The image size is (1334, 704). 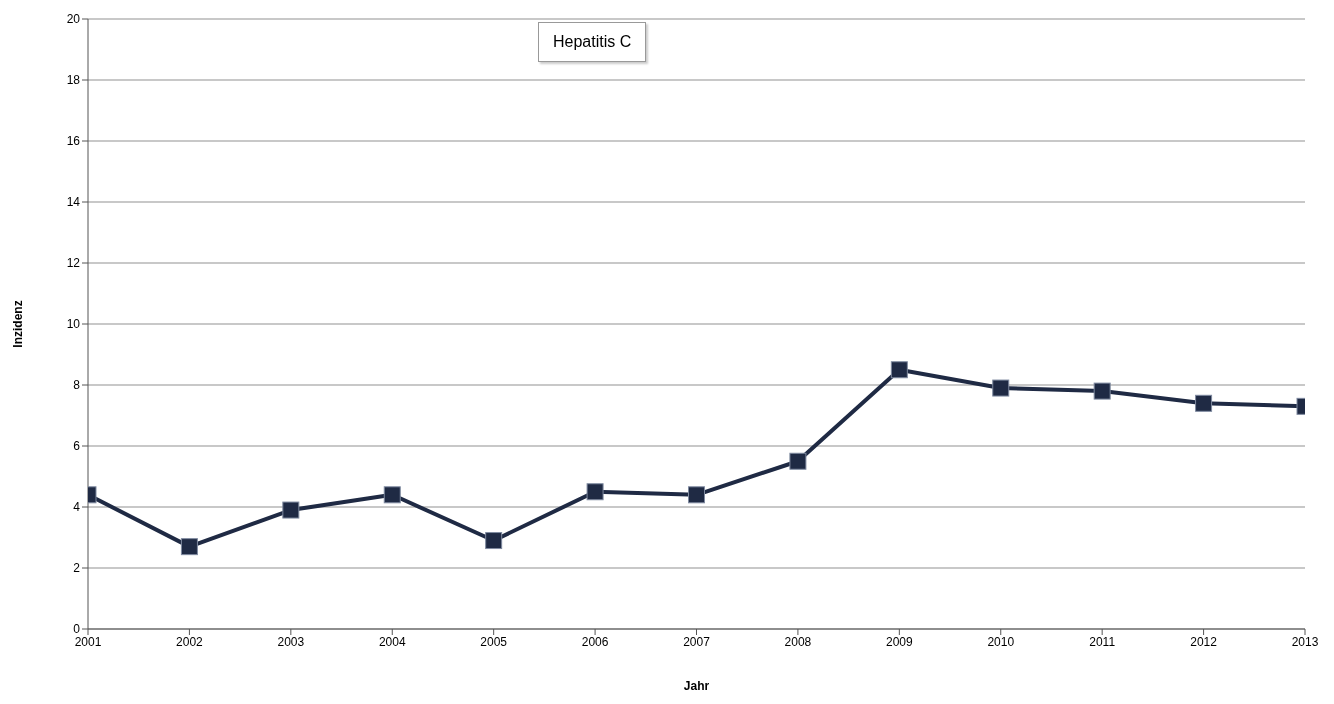 I want to click on y-tick-label: 12, so click(x=73, y=263).